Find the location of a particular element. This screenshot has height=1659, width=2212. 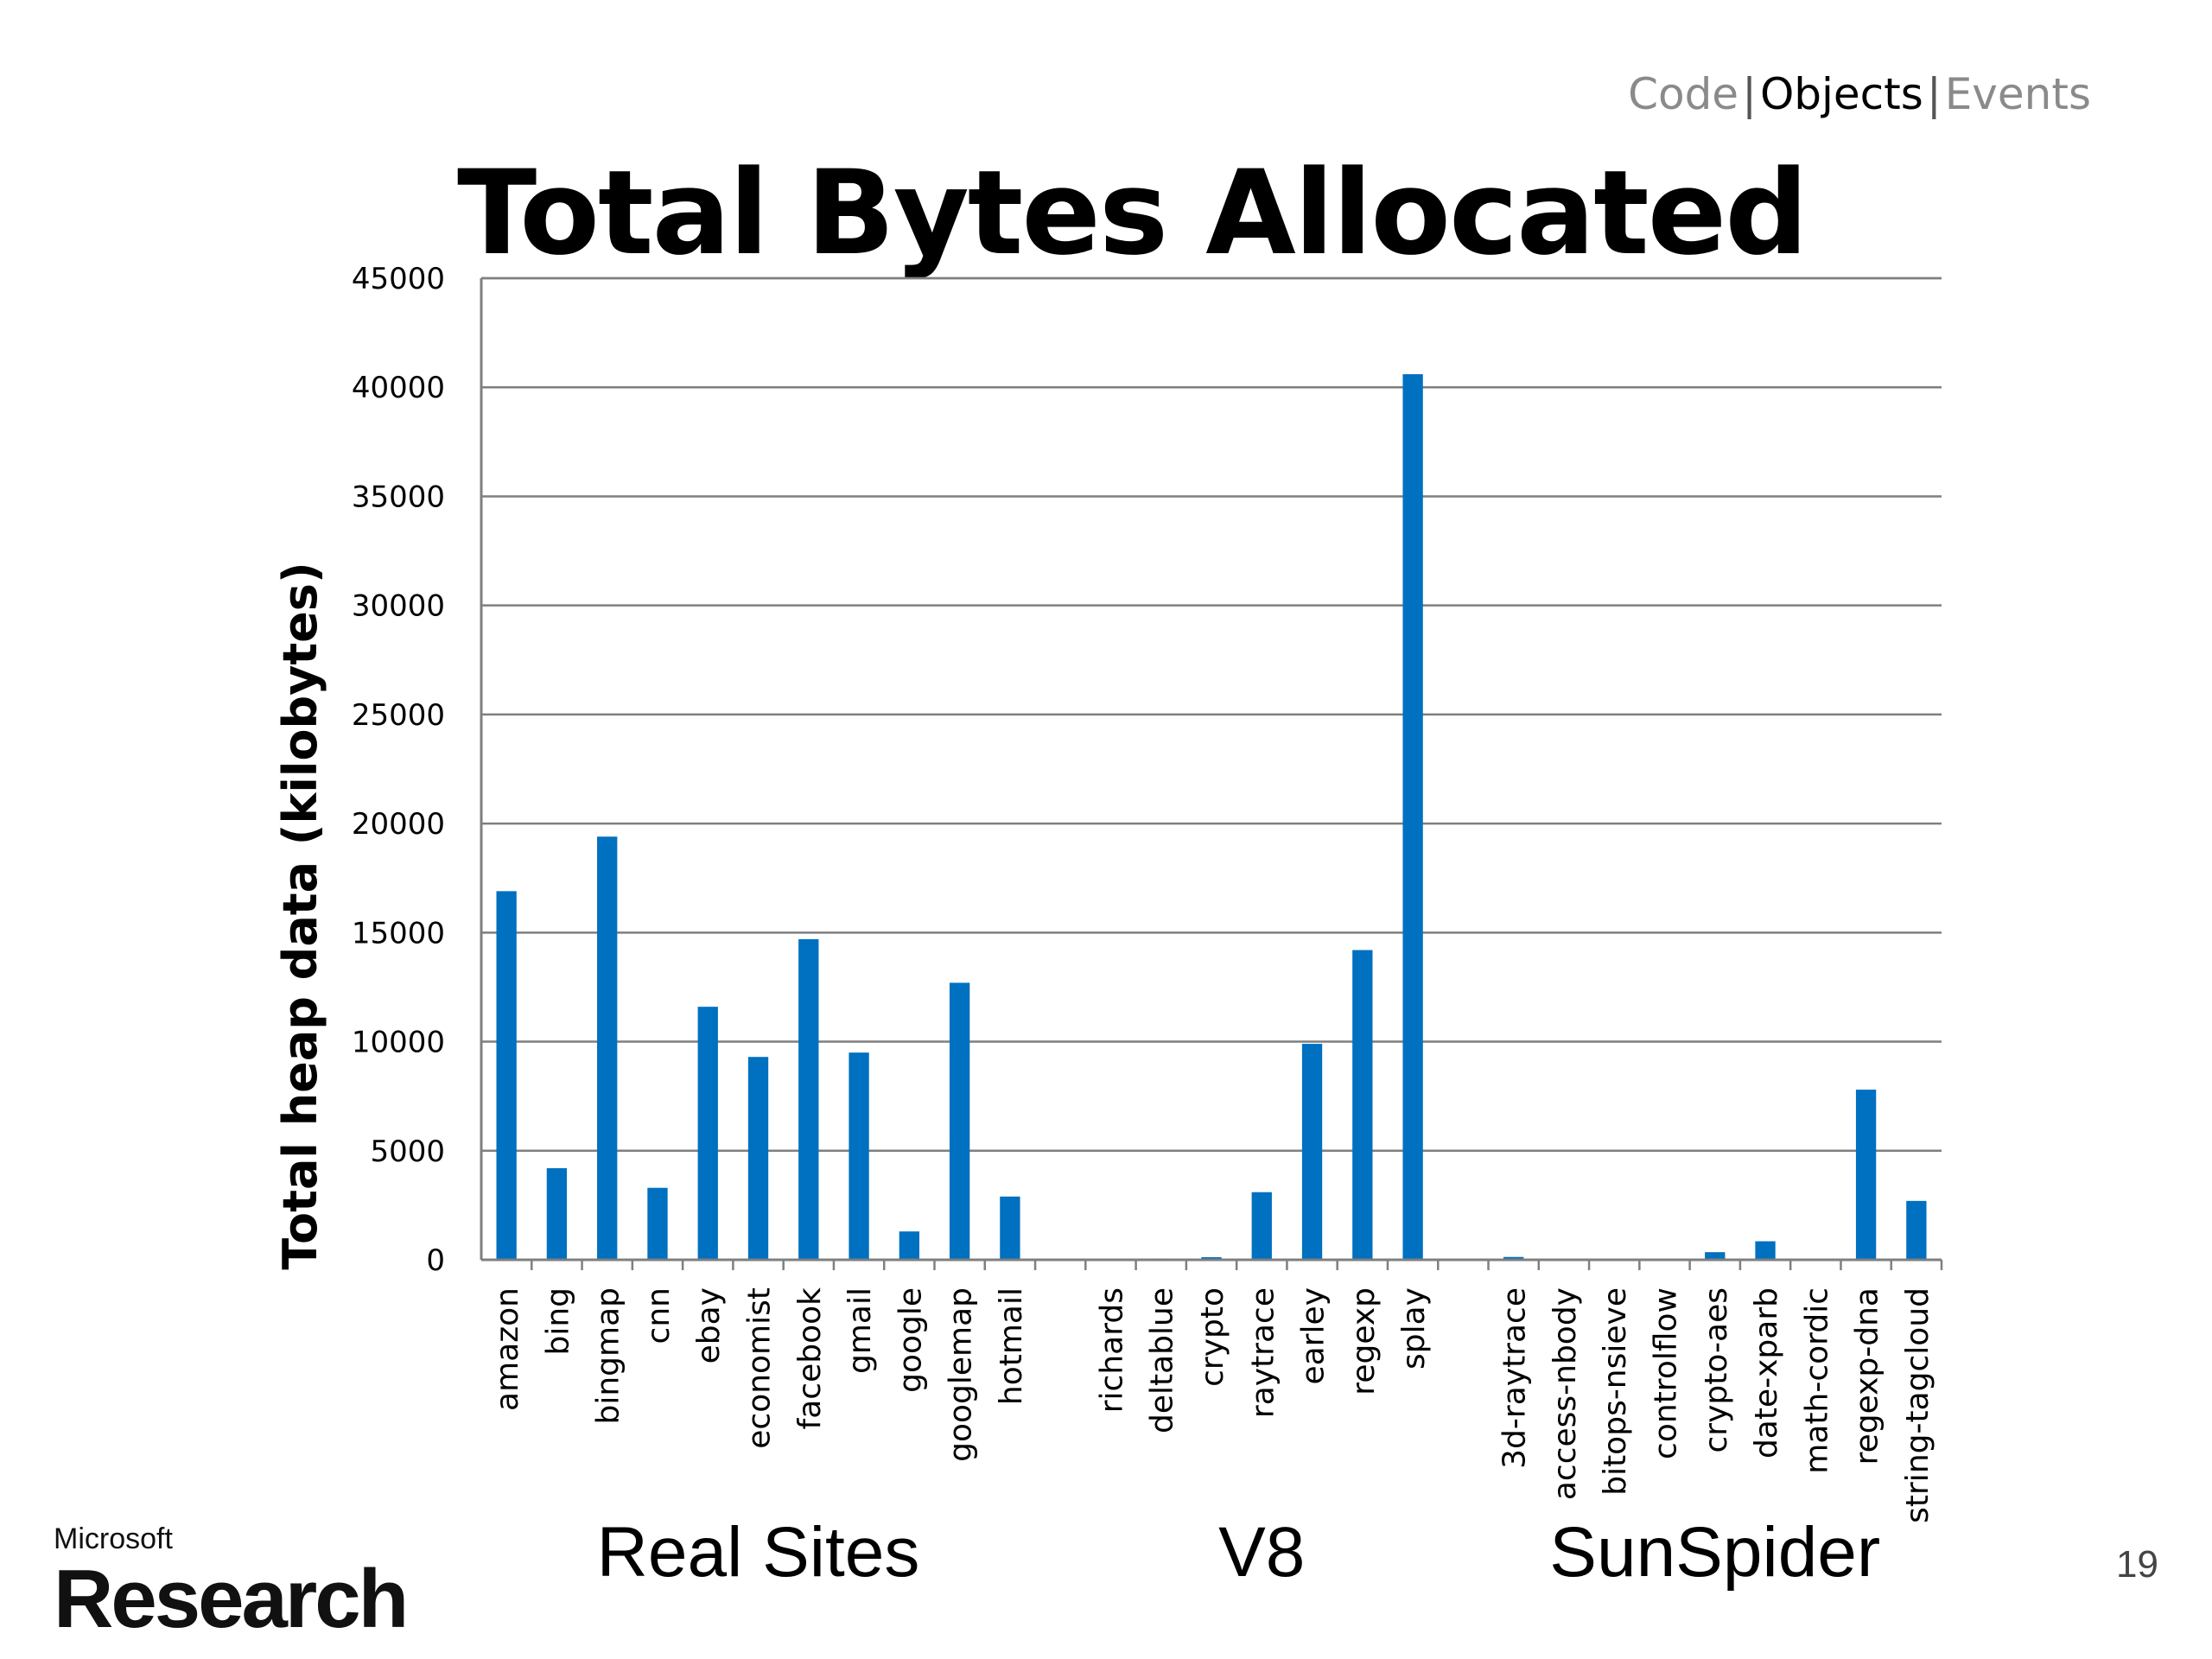

y-tick-label: 35000 is located at coordinates (398, 497).